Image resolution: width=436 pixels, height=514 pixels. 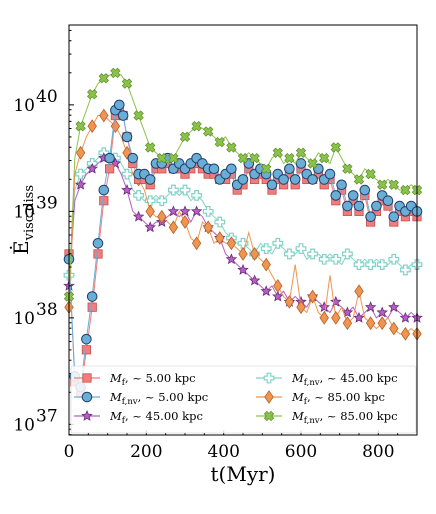 What do you see at coordinates (243, 474) in the screenshot?
I see `x-axis-label: t(Myr)` at bounding box center [243, 474].